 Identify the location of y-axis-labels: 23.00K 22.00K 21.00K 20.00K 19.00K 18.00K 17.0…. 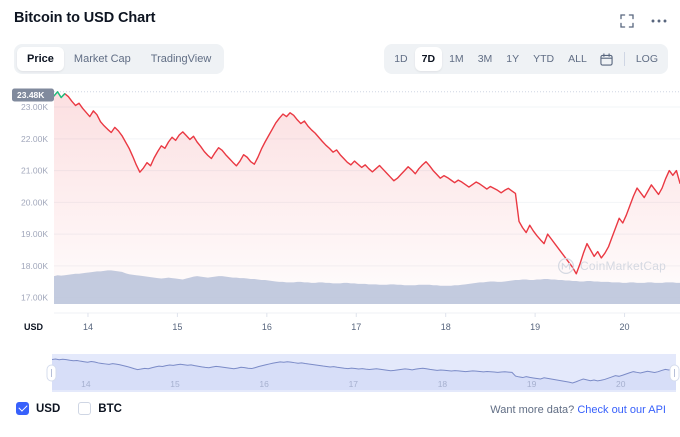
(34, 202).